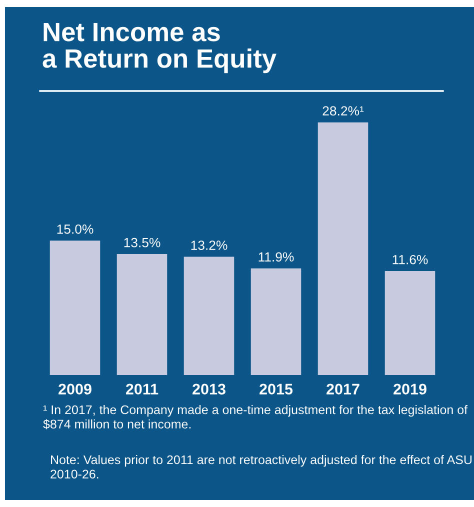  I want to click on data-label: 11.9%, so click(276, 257).